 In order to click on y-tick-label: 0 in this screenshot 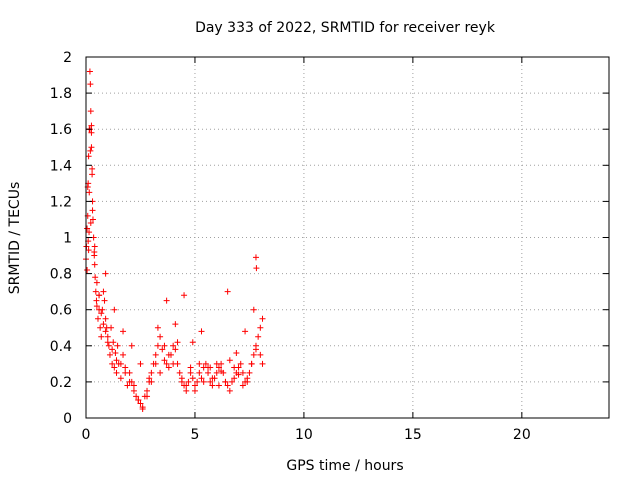, I will do `click(67, 419)`.